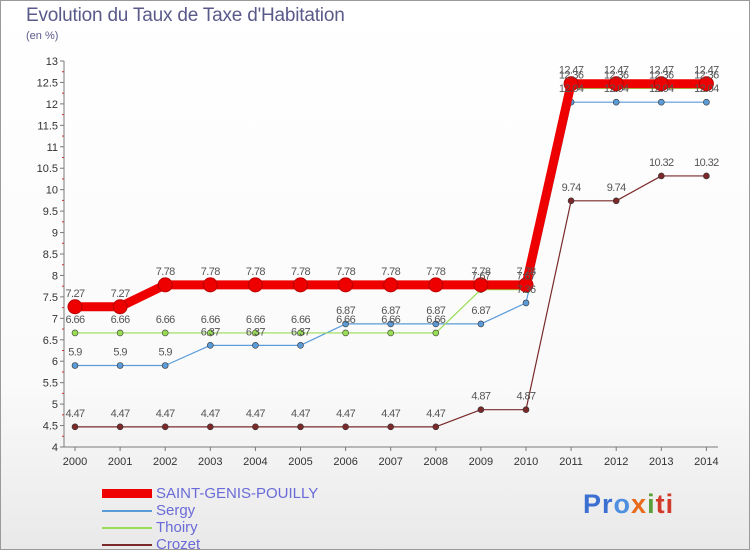 The image size is (750, 553). What do you see at coordinates (55, 234) in the screenshot?
I see `y-tick-label: 9` at bounding box center [55, 234].